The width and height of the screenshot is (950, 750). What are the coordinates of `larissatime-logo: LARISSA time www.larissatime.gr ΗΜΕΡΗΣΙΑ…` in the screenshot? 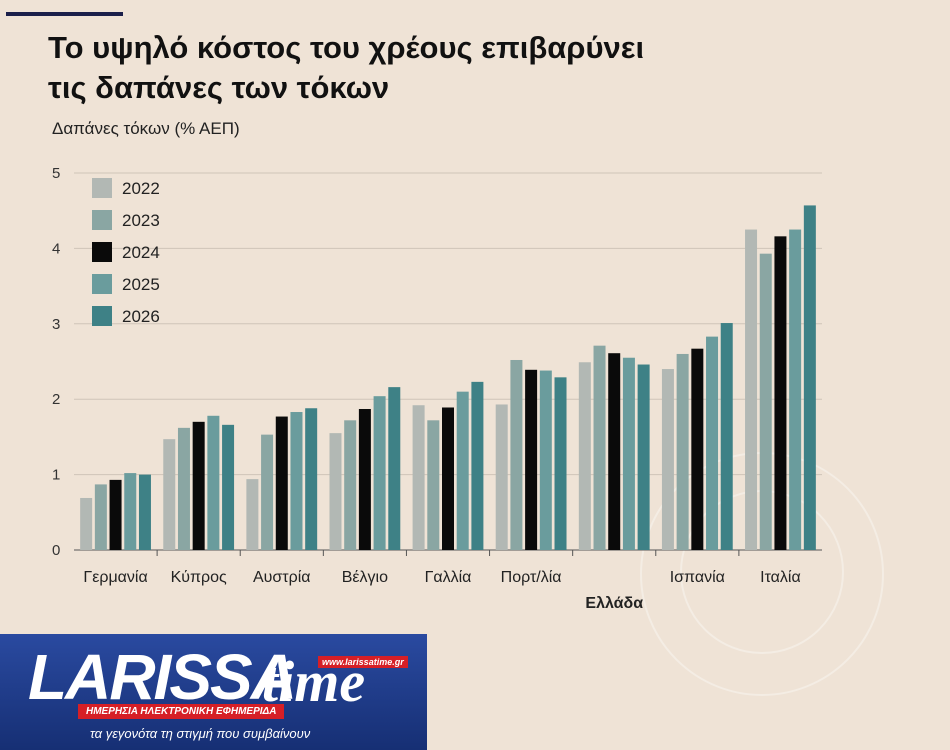 It's located at (213, 692).